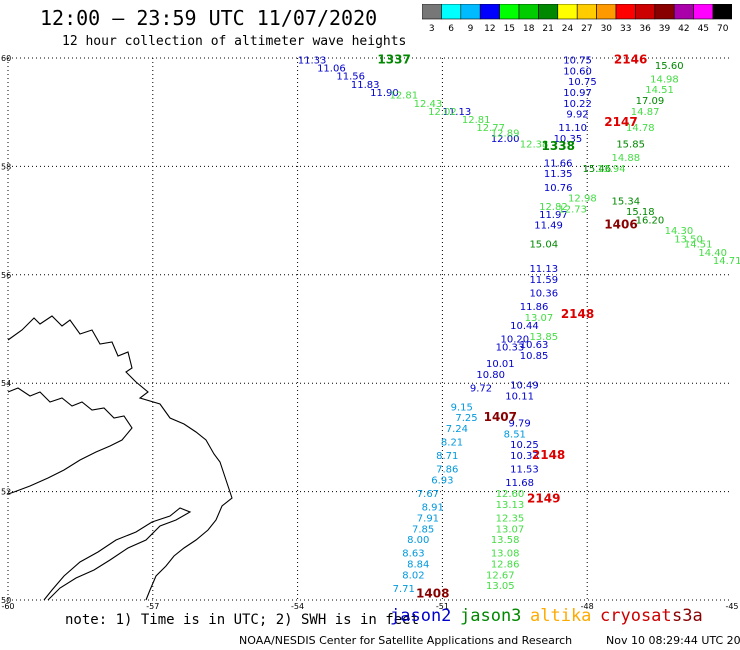 The width and height of the screenshot is (740, 650). What do you see at coordinates (636, 616) in the screenshot?
I see `satellite-cryosat: cryosat` at bounding box center [636, 616].